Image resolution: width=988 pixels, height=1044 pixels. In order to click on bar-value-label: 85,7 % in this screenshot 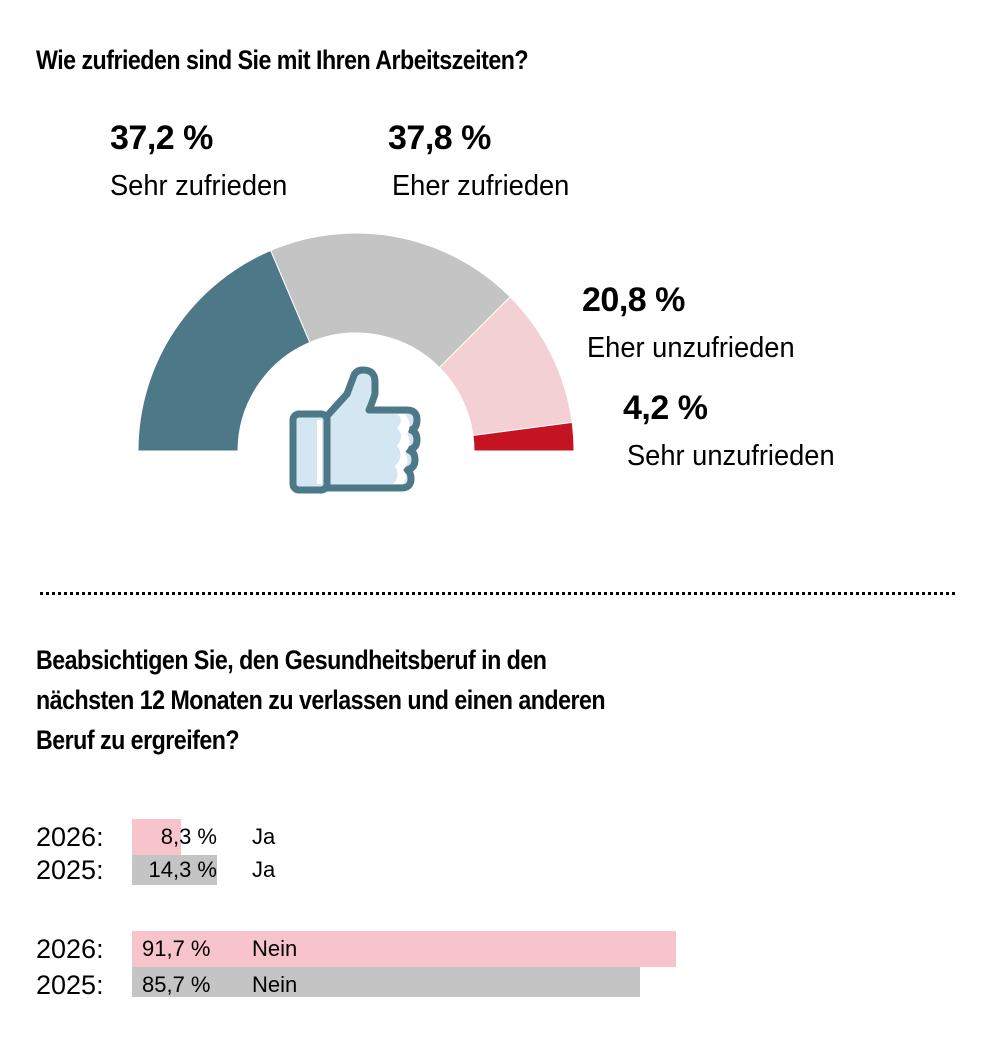, I will do `click(176, 984)`.